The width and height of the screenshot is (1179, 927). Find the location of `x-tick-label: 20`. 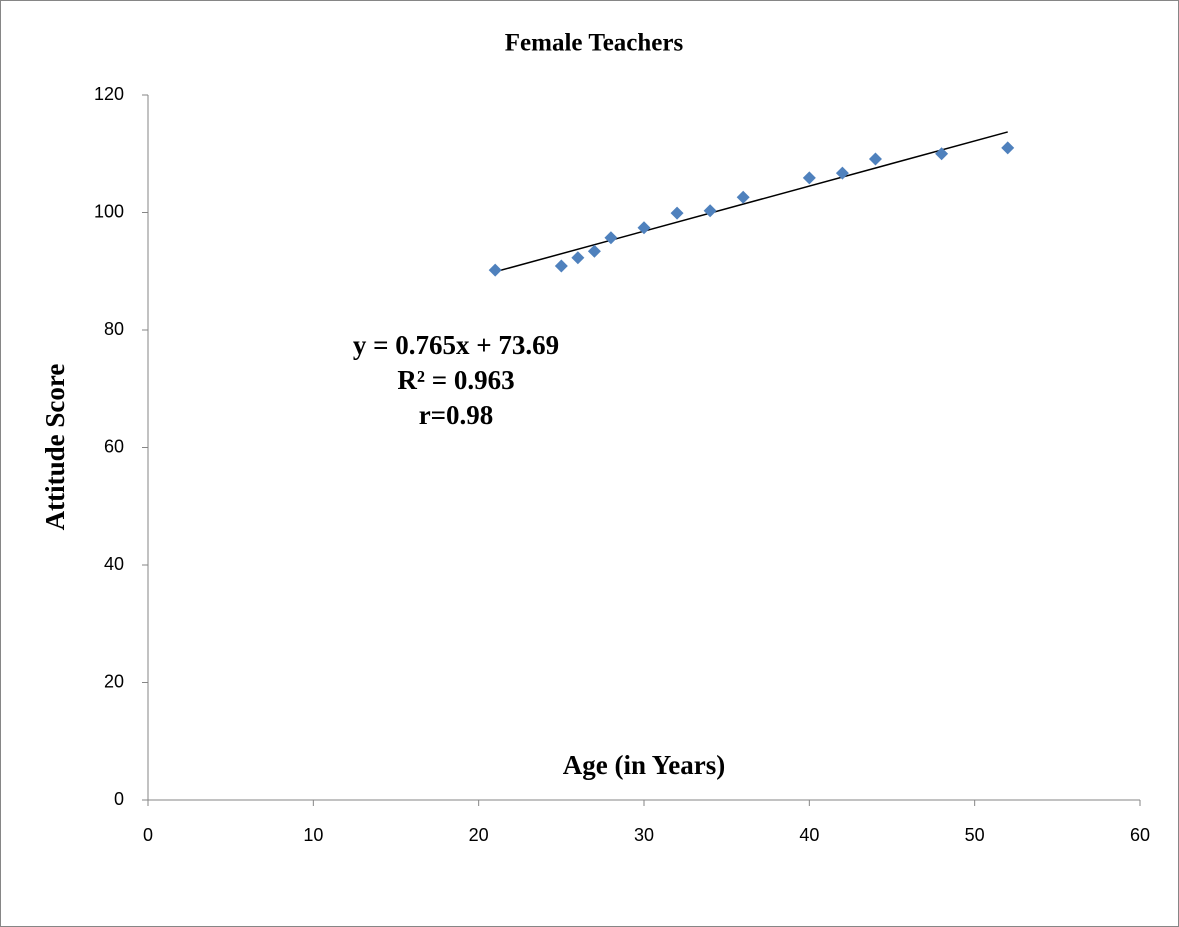

x-tick-label: 20 is located at coordinates (479, 835).